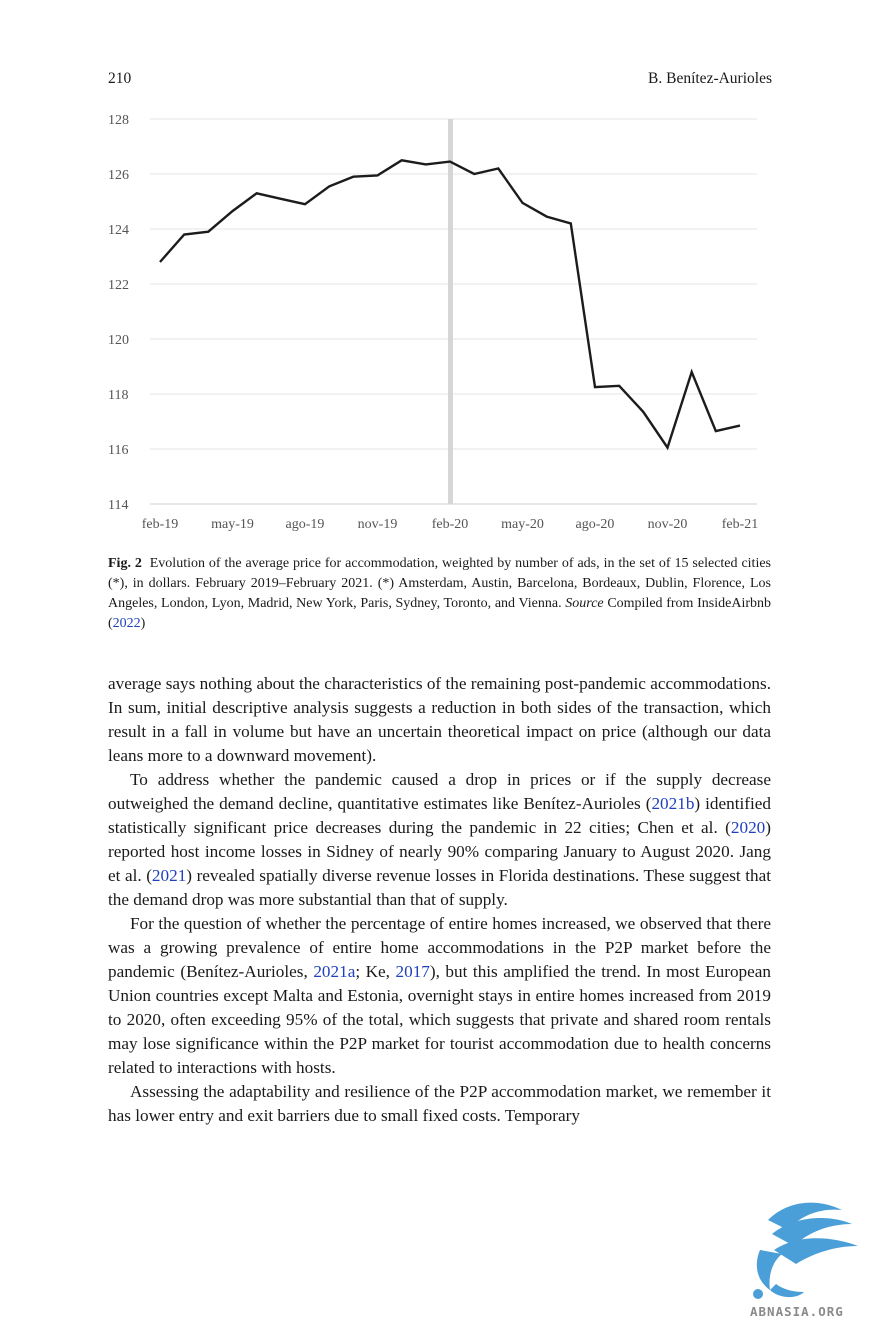 The height and width of the screenshot is (1333, 879). What do you see at coordinates (710, 79) in the screenshot?
I see `running-author: B. Benítez-Aurioles` at bounding box center [710, 79].